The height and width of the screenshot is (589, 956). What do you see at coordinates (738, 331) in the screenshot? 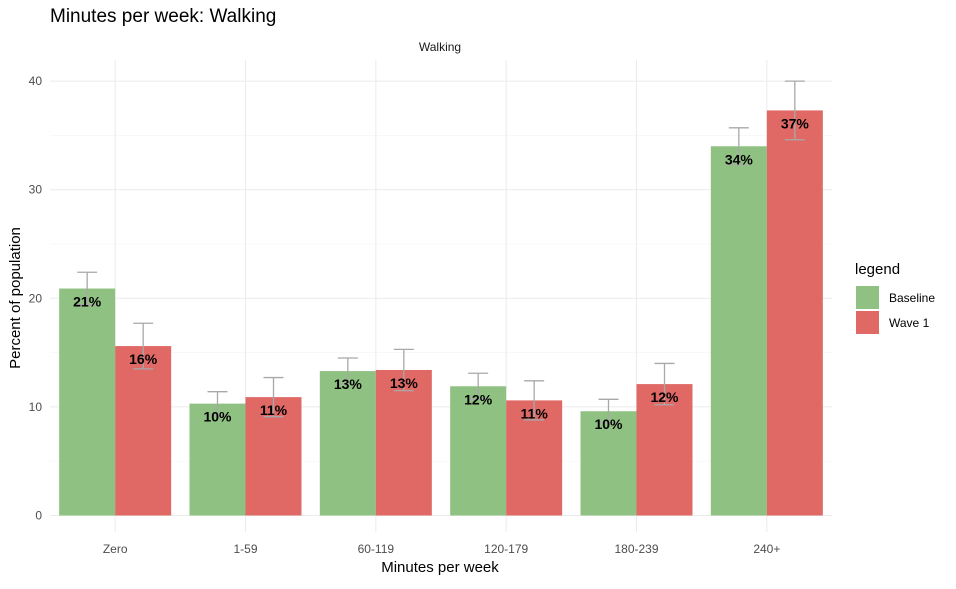
I see `bar-baseline-240+` at bounding box center [738, 331].